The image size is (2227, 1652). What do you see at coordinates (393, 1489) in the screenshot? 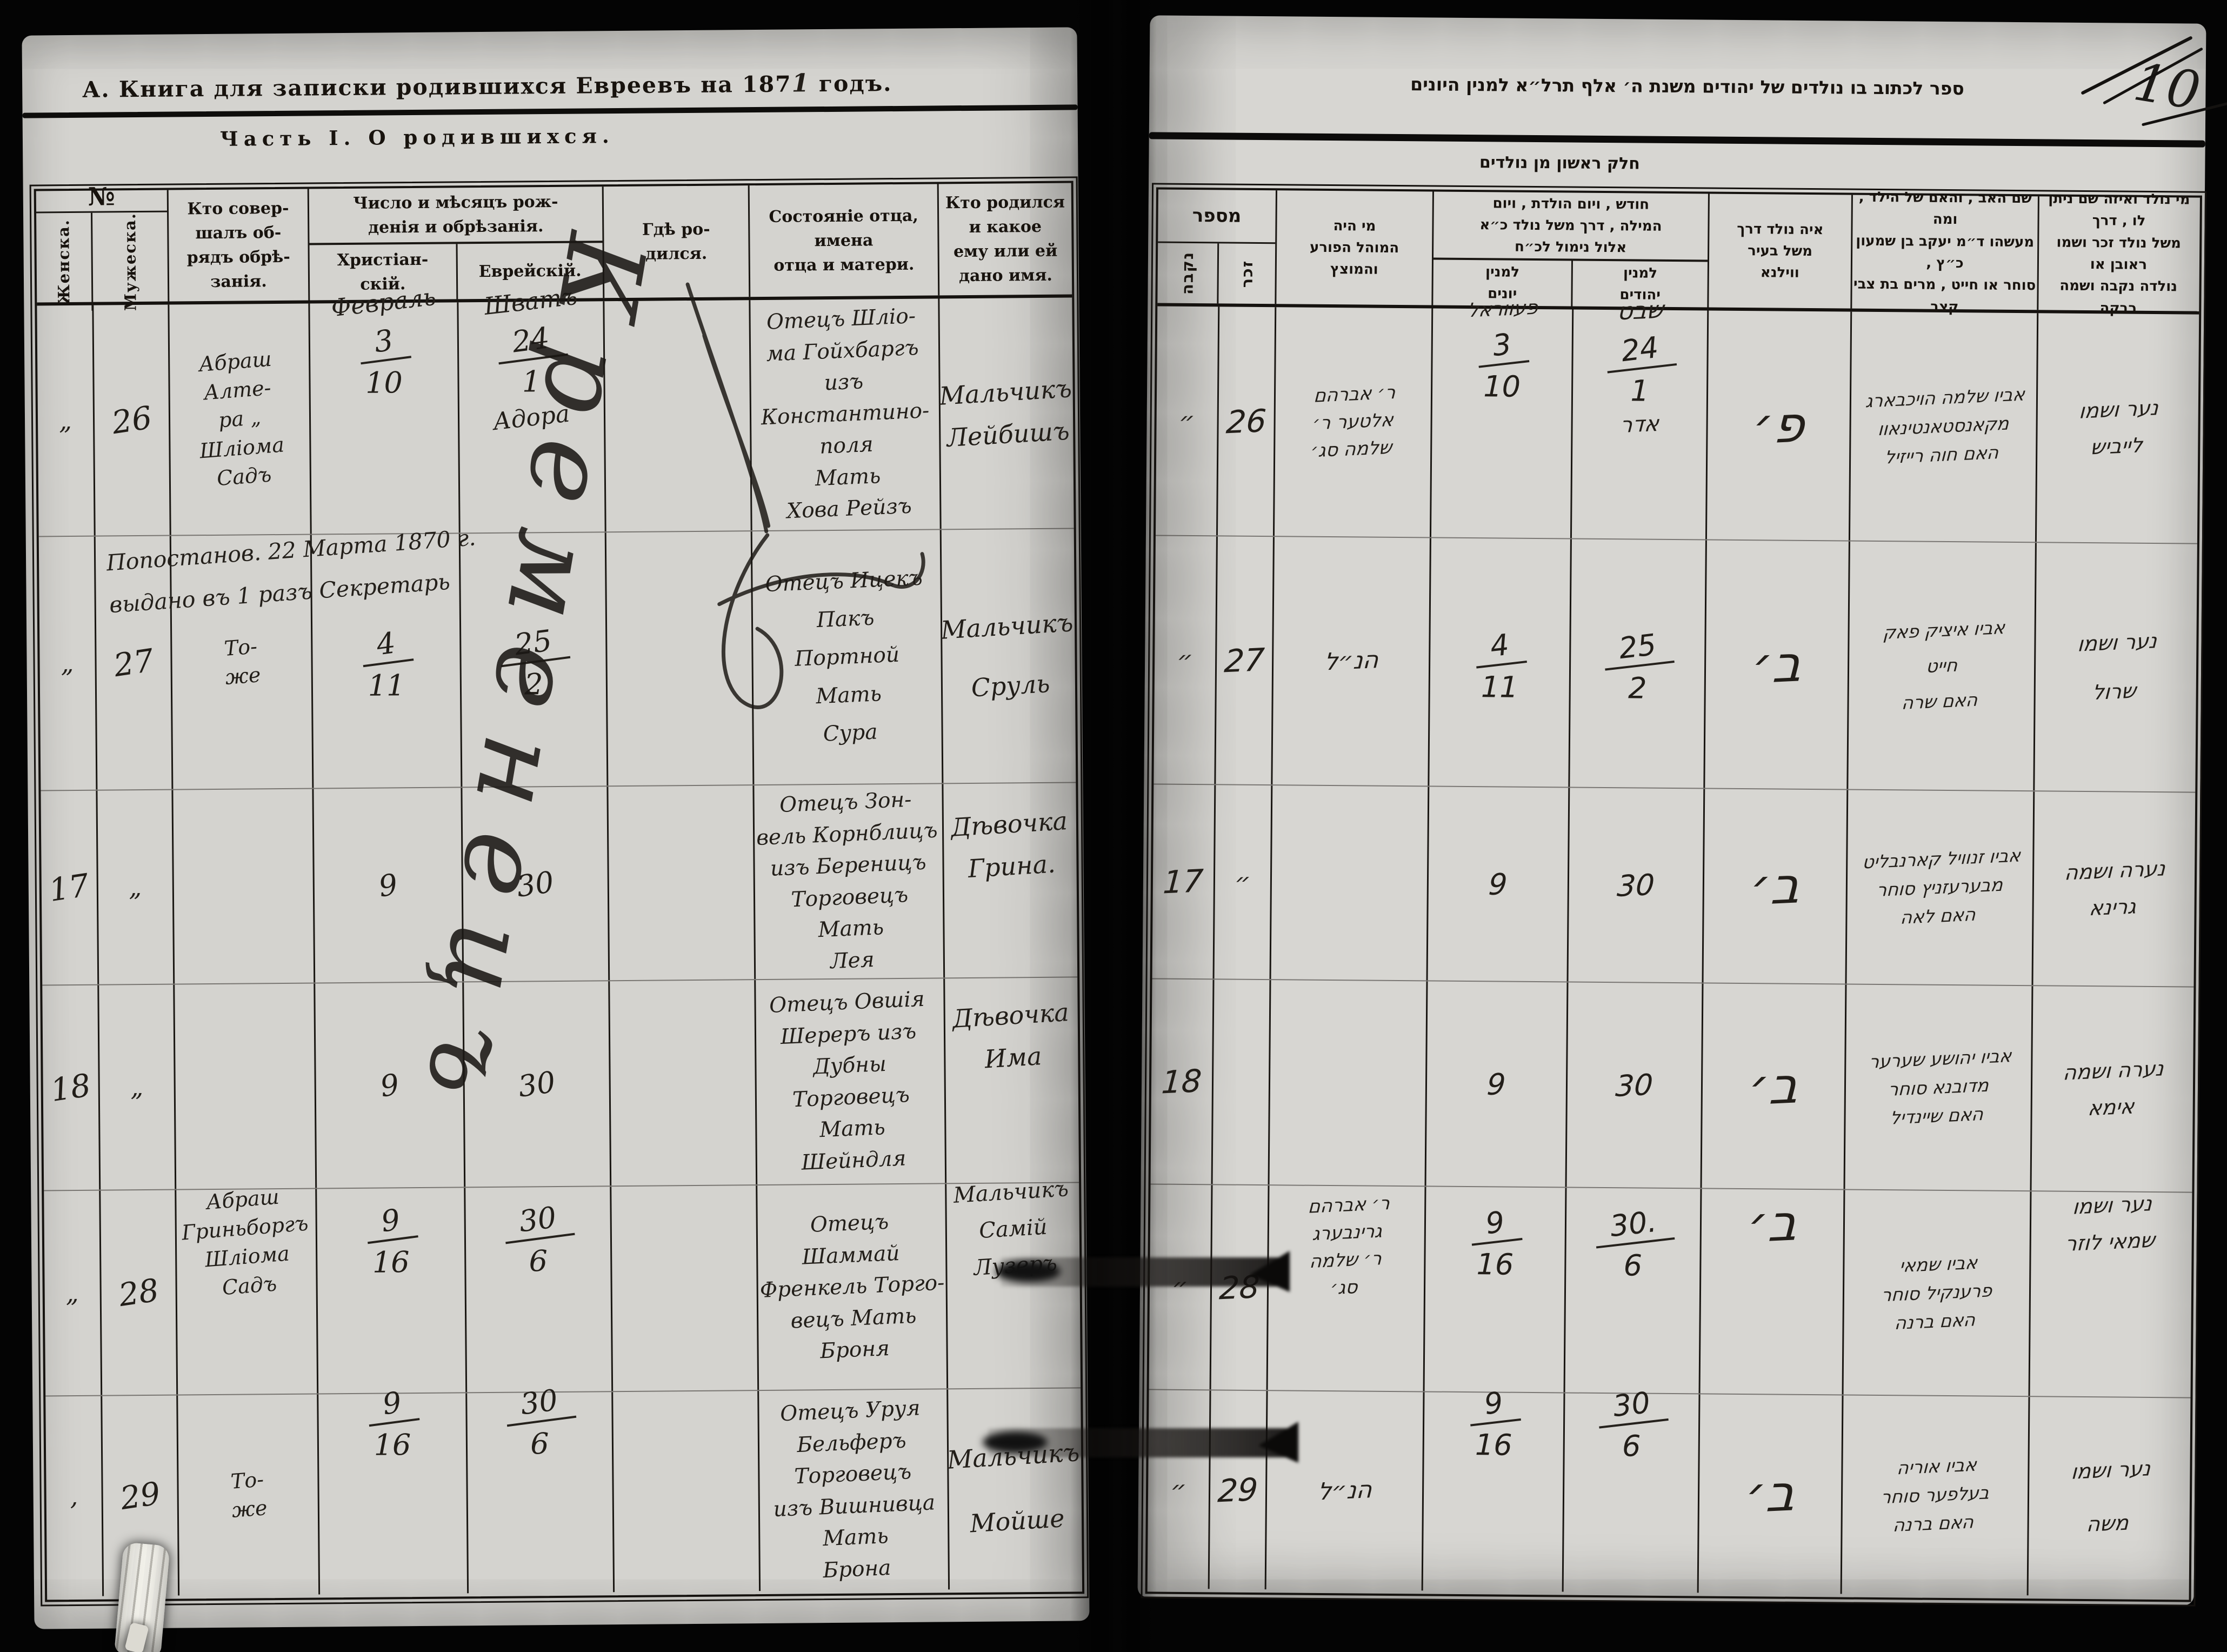
I see `christian-date-cell: 9 16` at bounding box center [393, 1489].